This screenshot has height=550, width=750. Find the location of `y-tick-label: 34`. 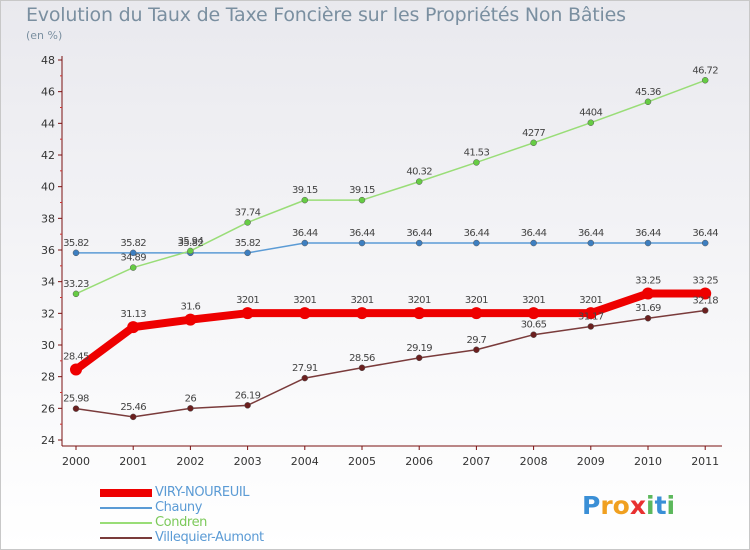

y-tick-label: 34 is located at coordinates (48, 282).